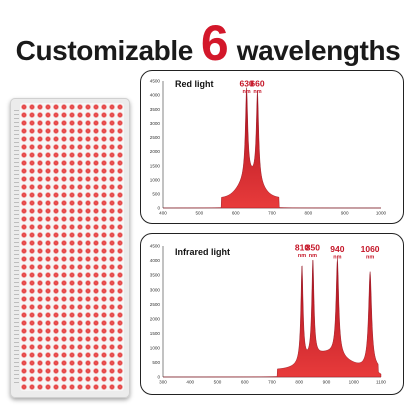  What do you see at coordinates (163, 382) in the screenshot?
I see `x-tick-label: 300` at bounding box center [163, 382].